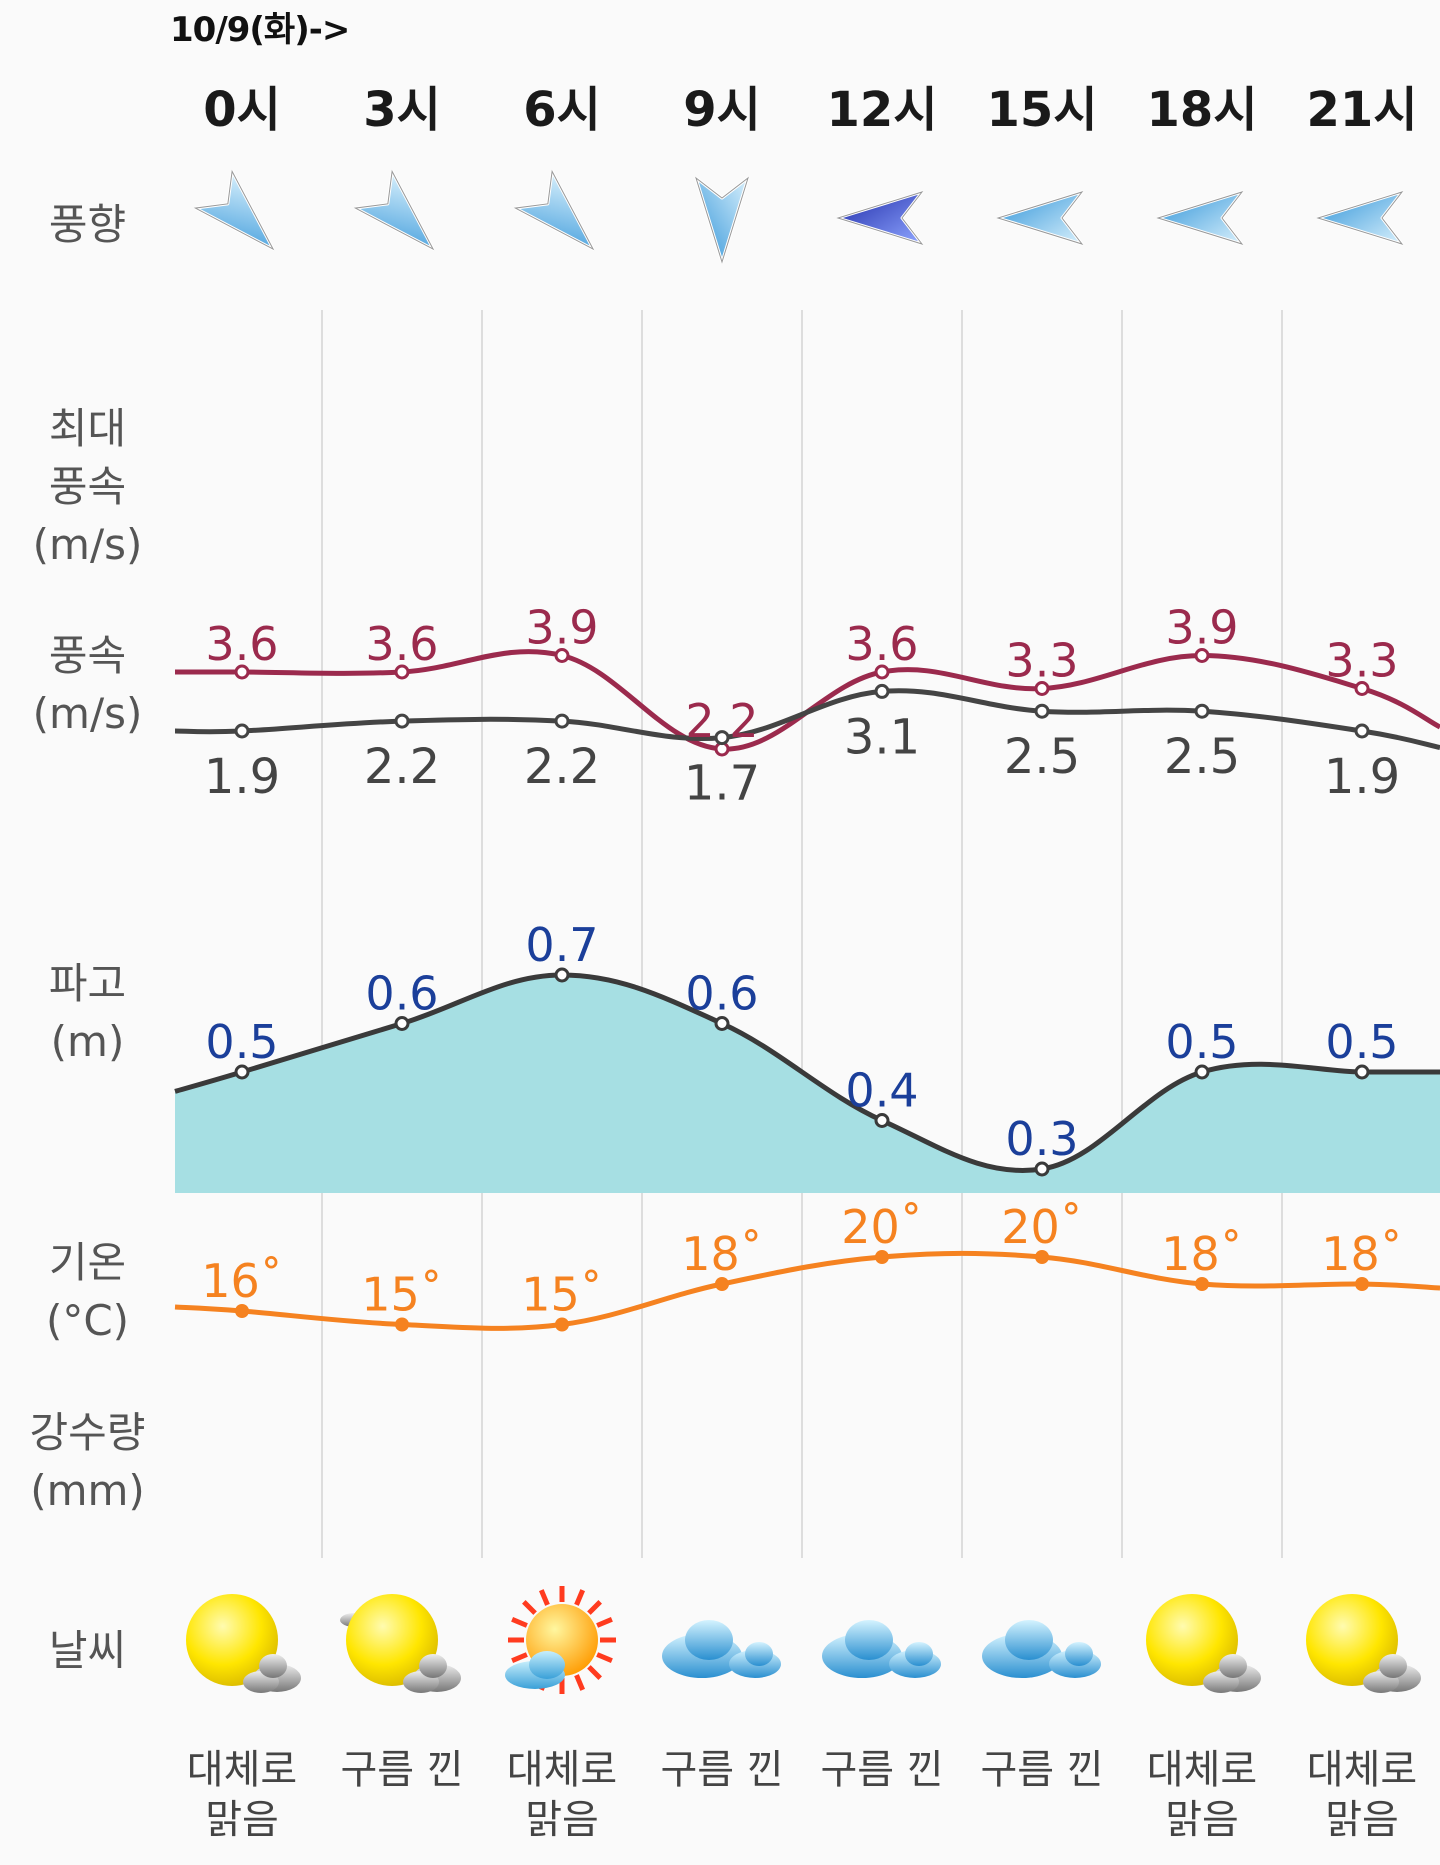 The height and width of the screenshot is (1865, 1440). I want to click on wind-speed-line, so click(807, 719).